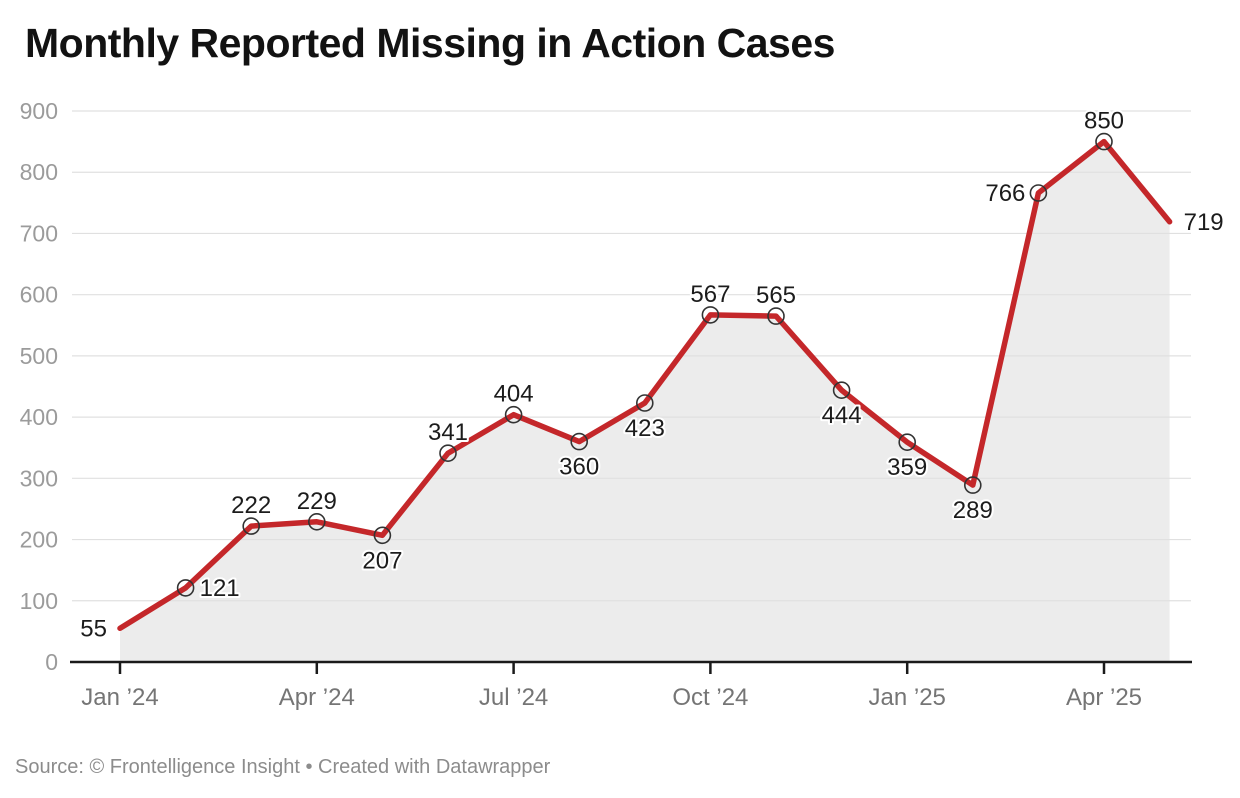 The width and height of the screenshot is (1240, 798). I want to click on svg-text: 121, so click(220, 588).